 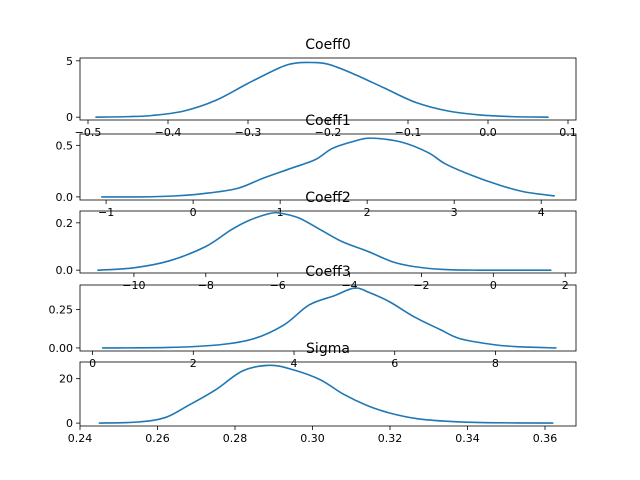 What do you see at coordinates (133, 285) in the screenshot?
I see `coeff2-x-tick-label: −10` at bounding box center [133, 285].